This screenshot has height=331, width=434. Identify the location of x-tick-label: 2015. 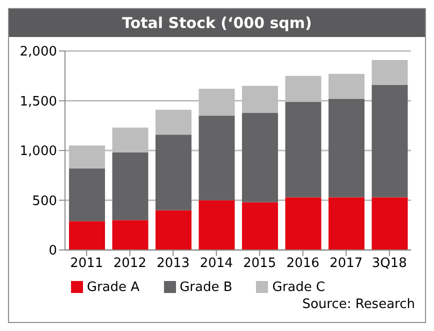
(259, 264).